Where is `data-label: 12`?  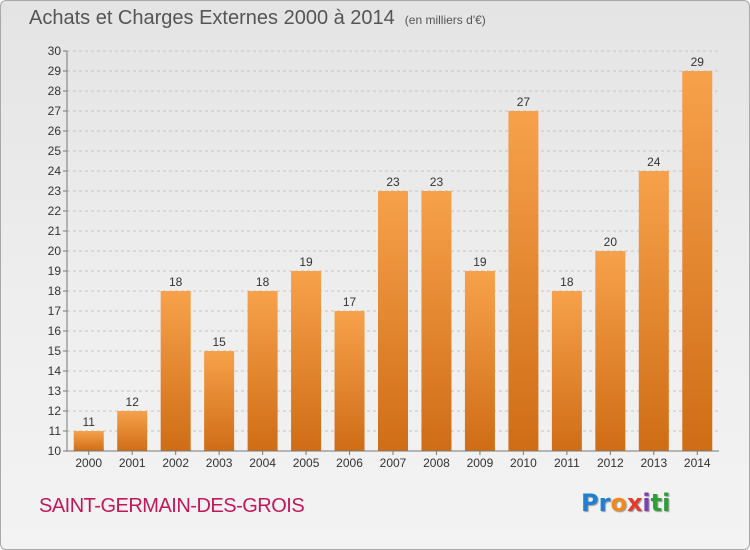 data-label: 12 is located at coordinates (133, 402).